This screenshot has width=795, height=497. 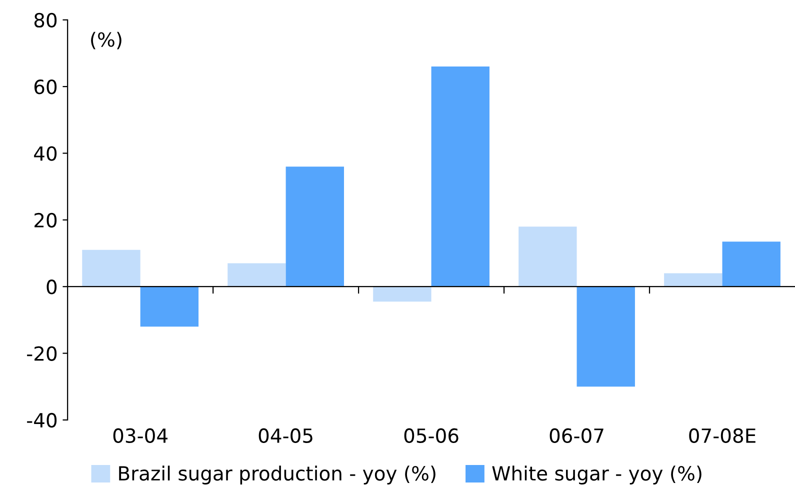 What do you see at coordinates (106, 41) in the screenshot?
I see `annotation: (%)` at bounding box center [106, 41].